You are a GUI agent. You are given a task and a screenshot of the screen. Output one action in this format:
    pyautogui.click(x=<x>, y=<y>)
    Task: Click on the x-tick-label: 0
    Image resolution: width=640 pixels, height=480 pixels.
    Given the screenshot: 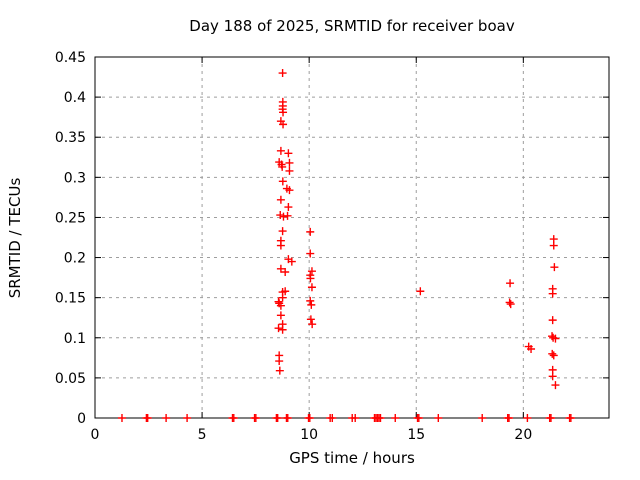 What is the action you would take?
    pyautogui.click(x=95, y=435)
    